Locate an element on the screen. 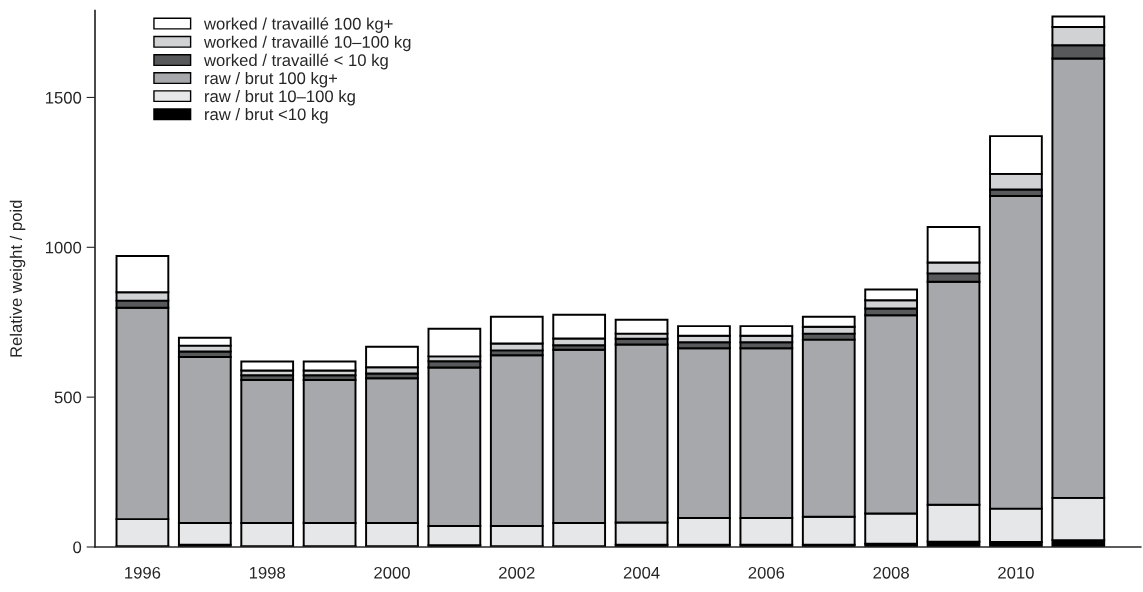  legend-label: worked / travaillé 10–100 kg is located at coordinates (307, 43).